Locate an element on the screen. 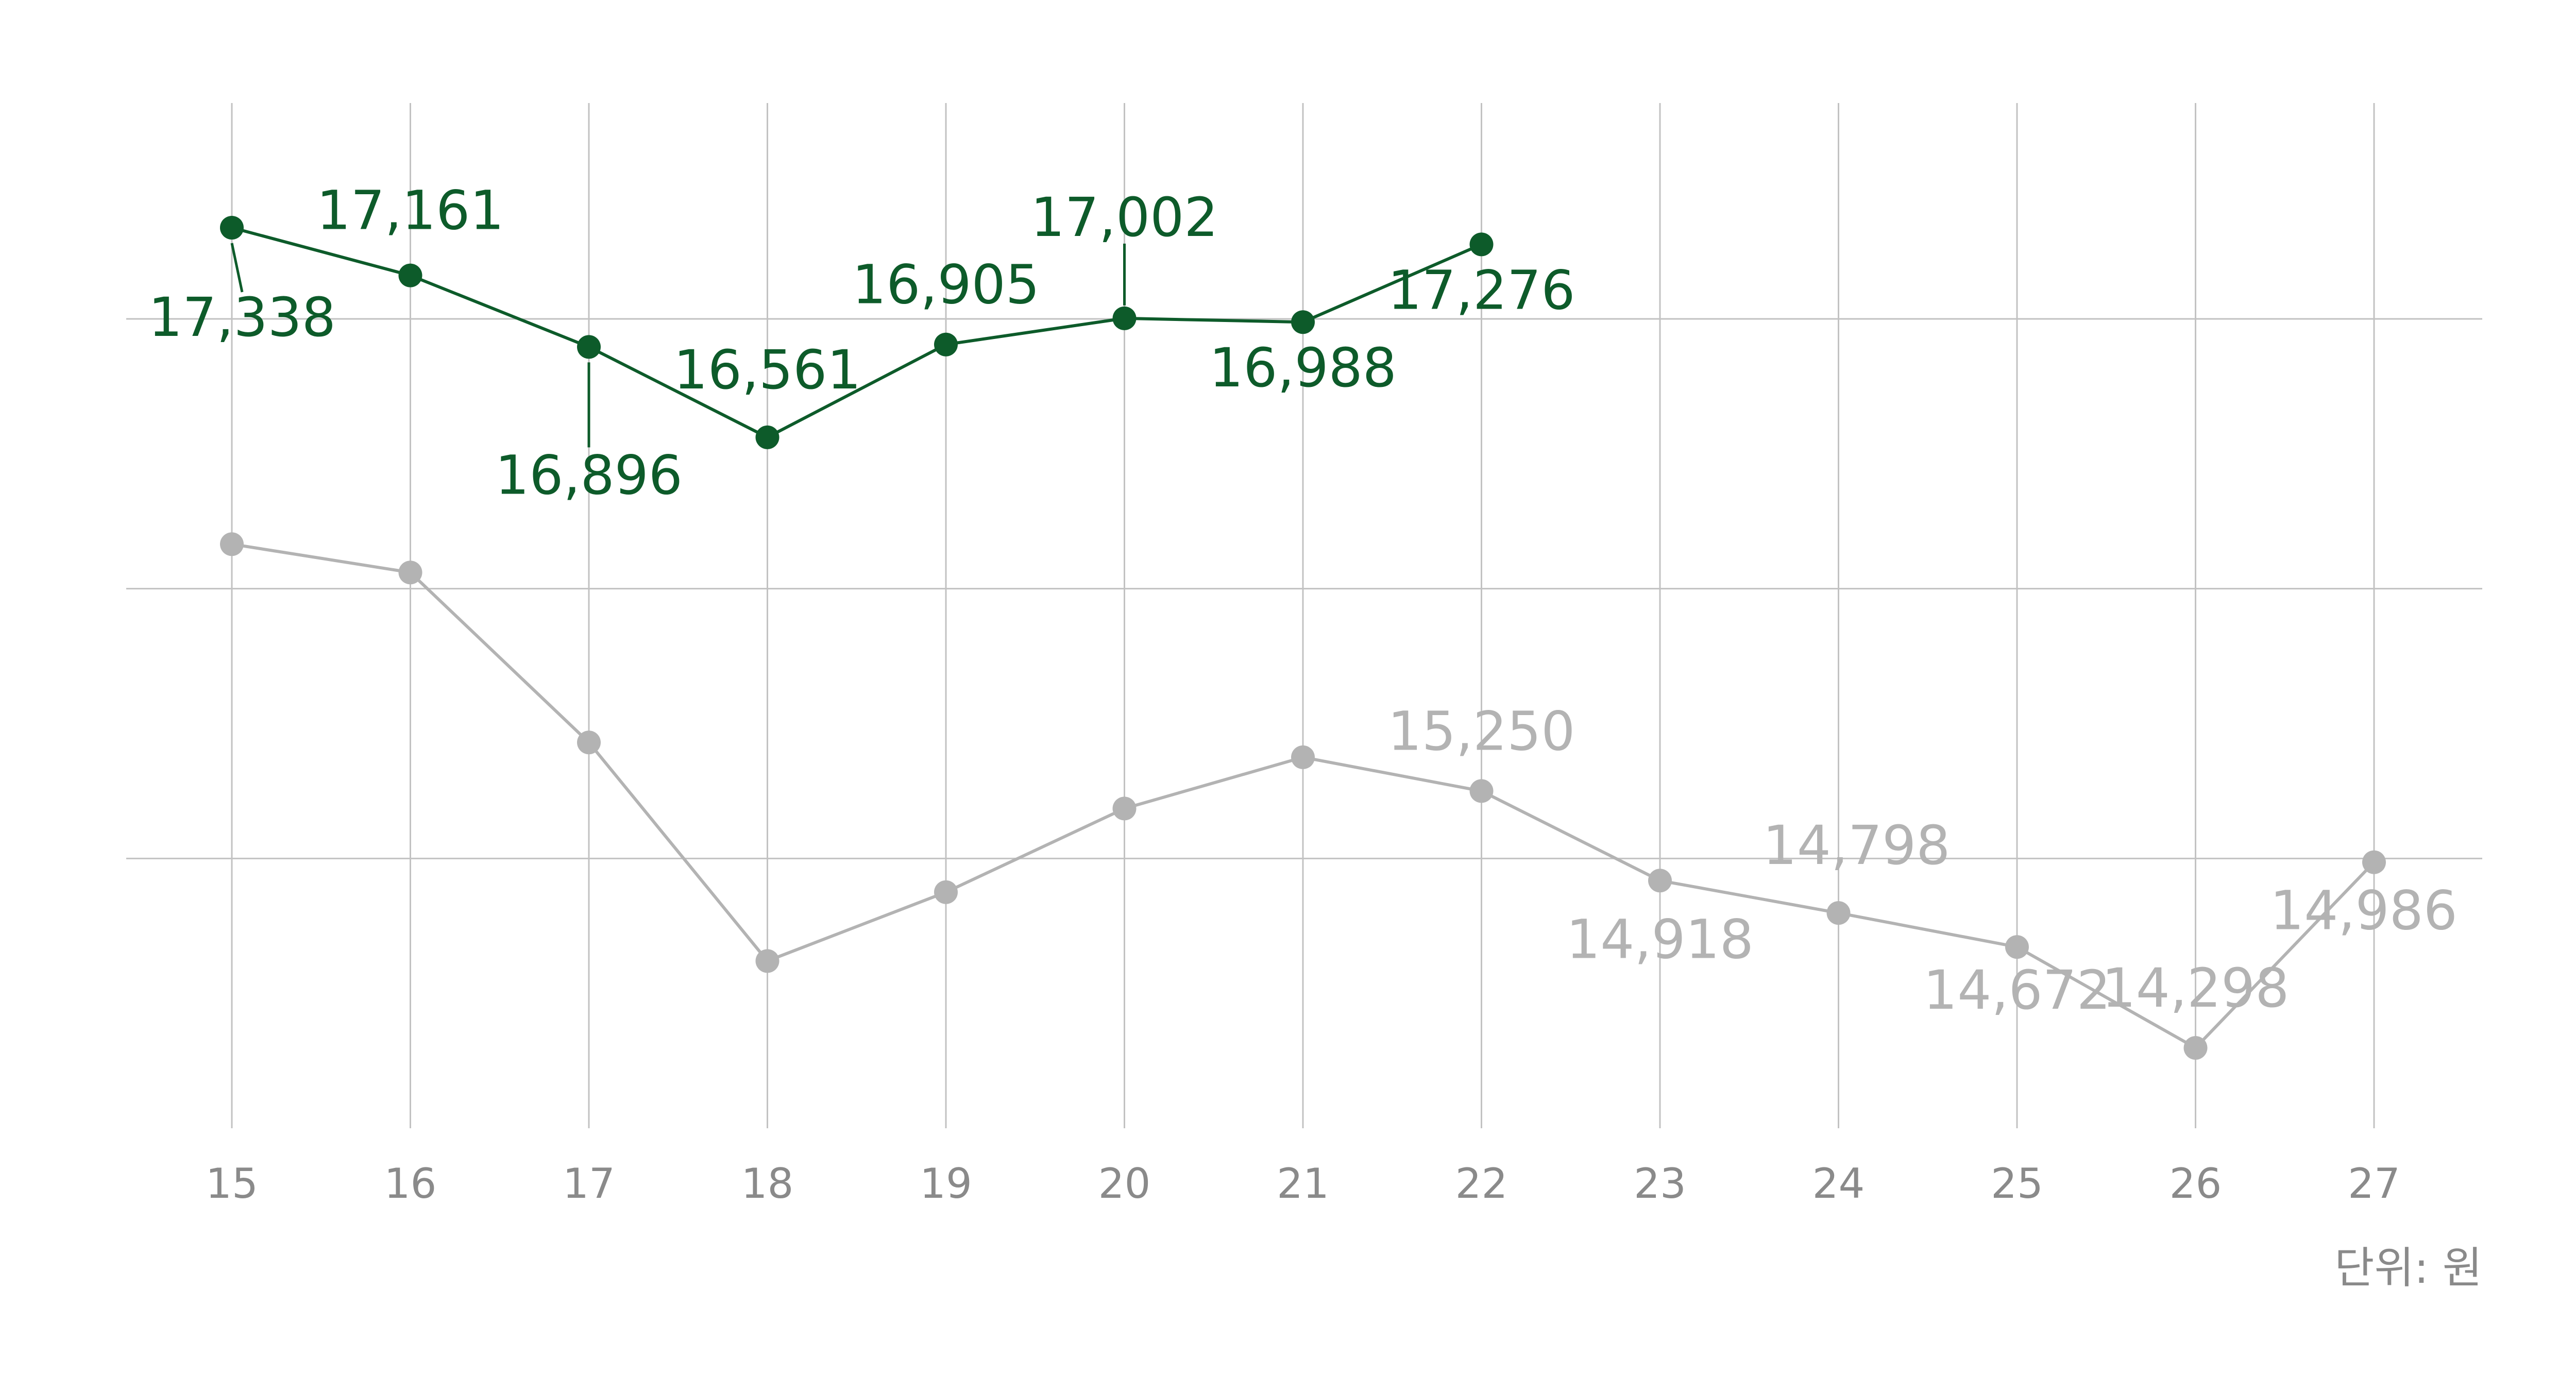  x-tick-label: 26 is located at coordinates (2196, 1184).